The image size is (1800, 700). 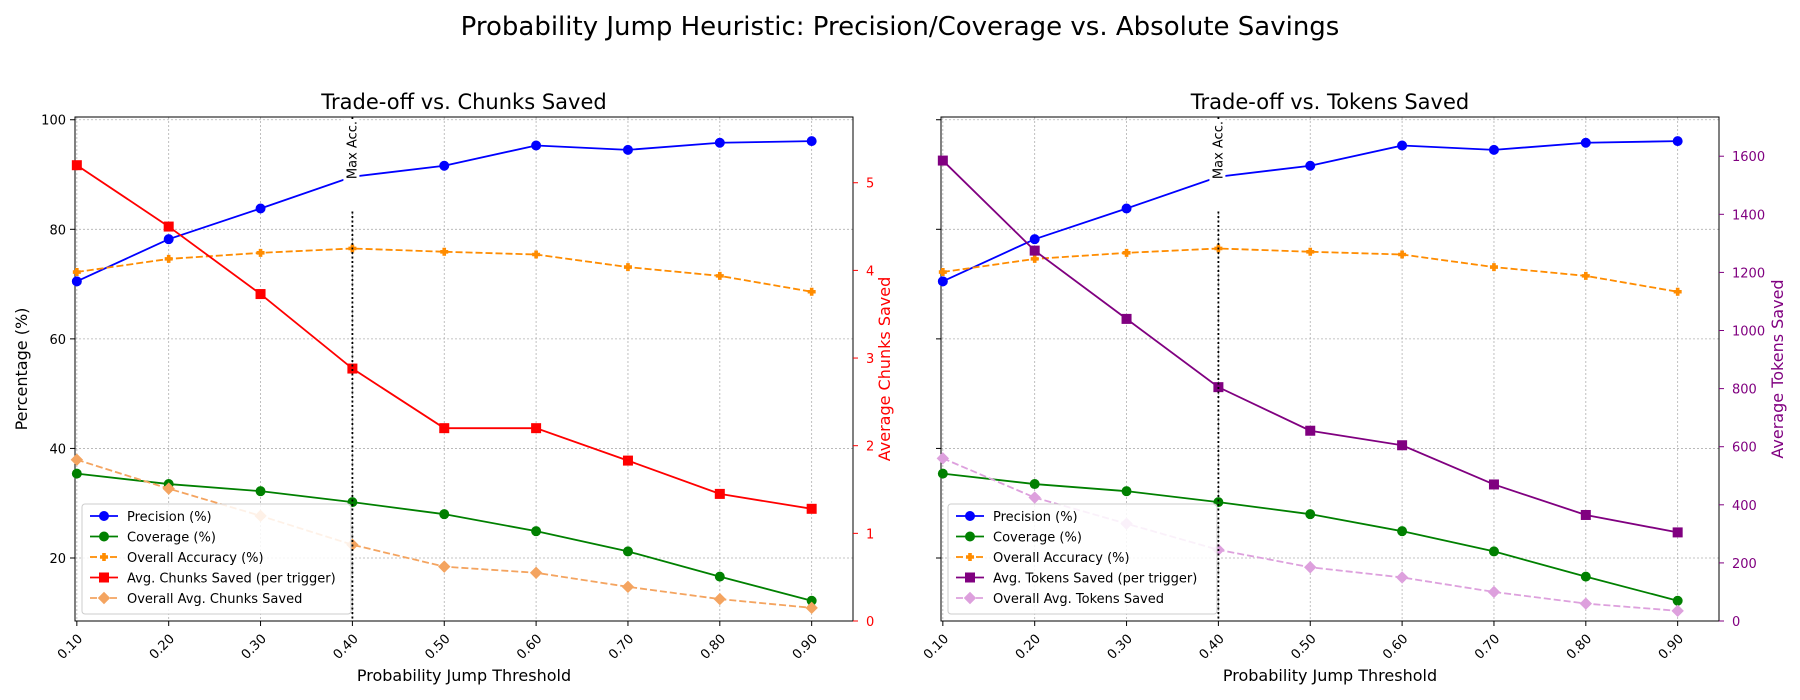 I want to click on x-tick-label: 0.10, so click(x=936, y=647).